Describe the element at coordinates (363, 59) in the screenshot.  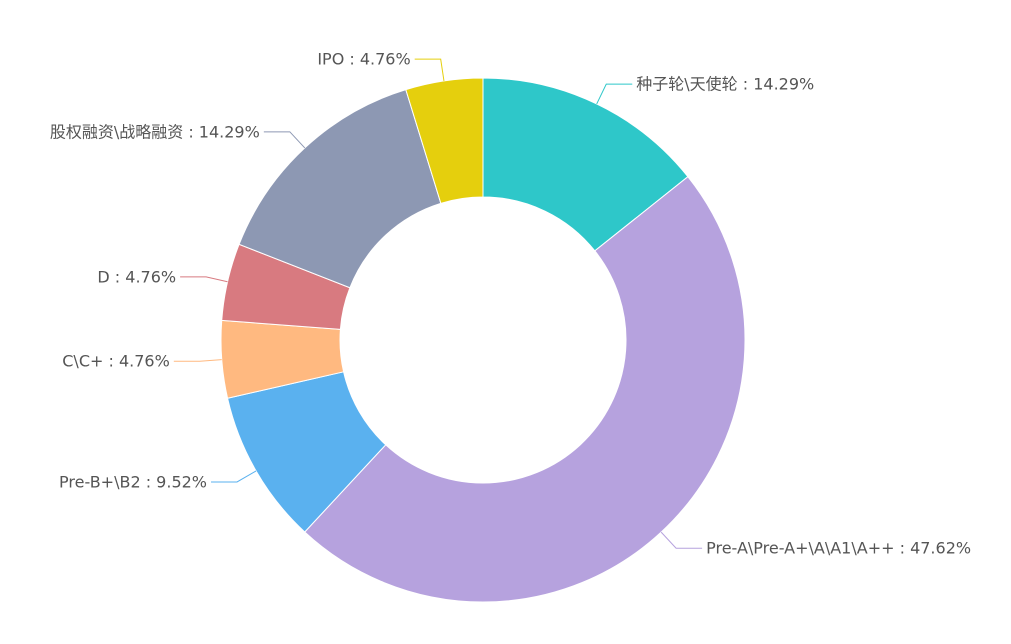
I see `slice-label-6: IPO : 4.76%` at that location.